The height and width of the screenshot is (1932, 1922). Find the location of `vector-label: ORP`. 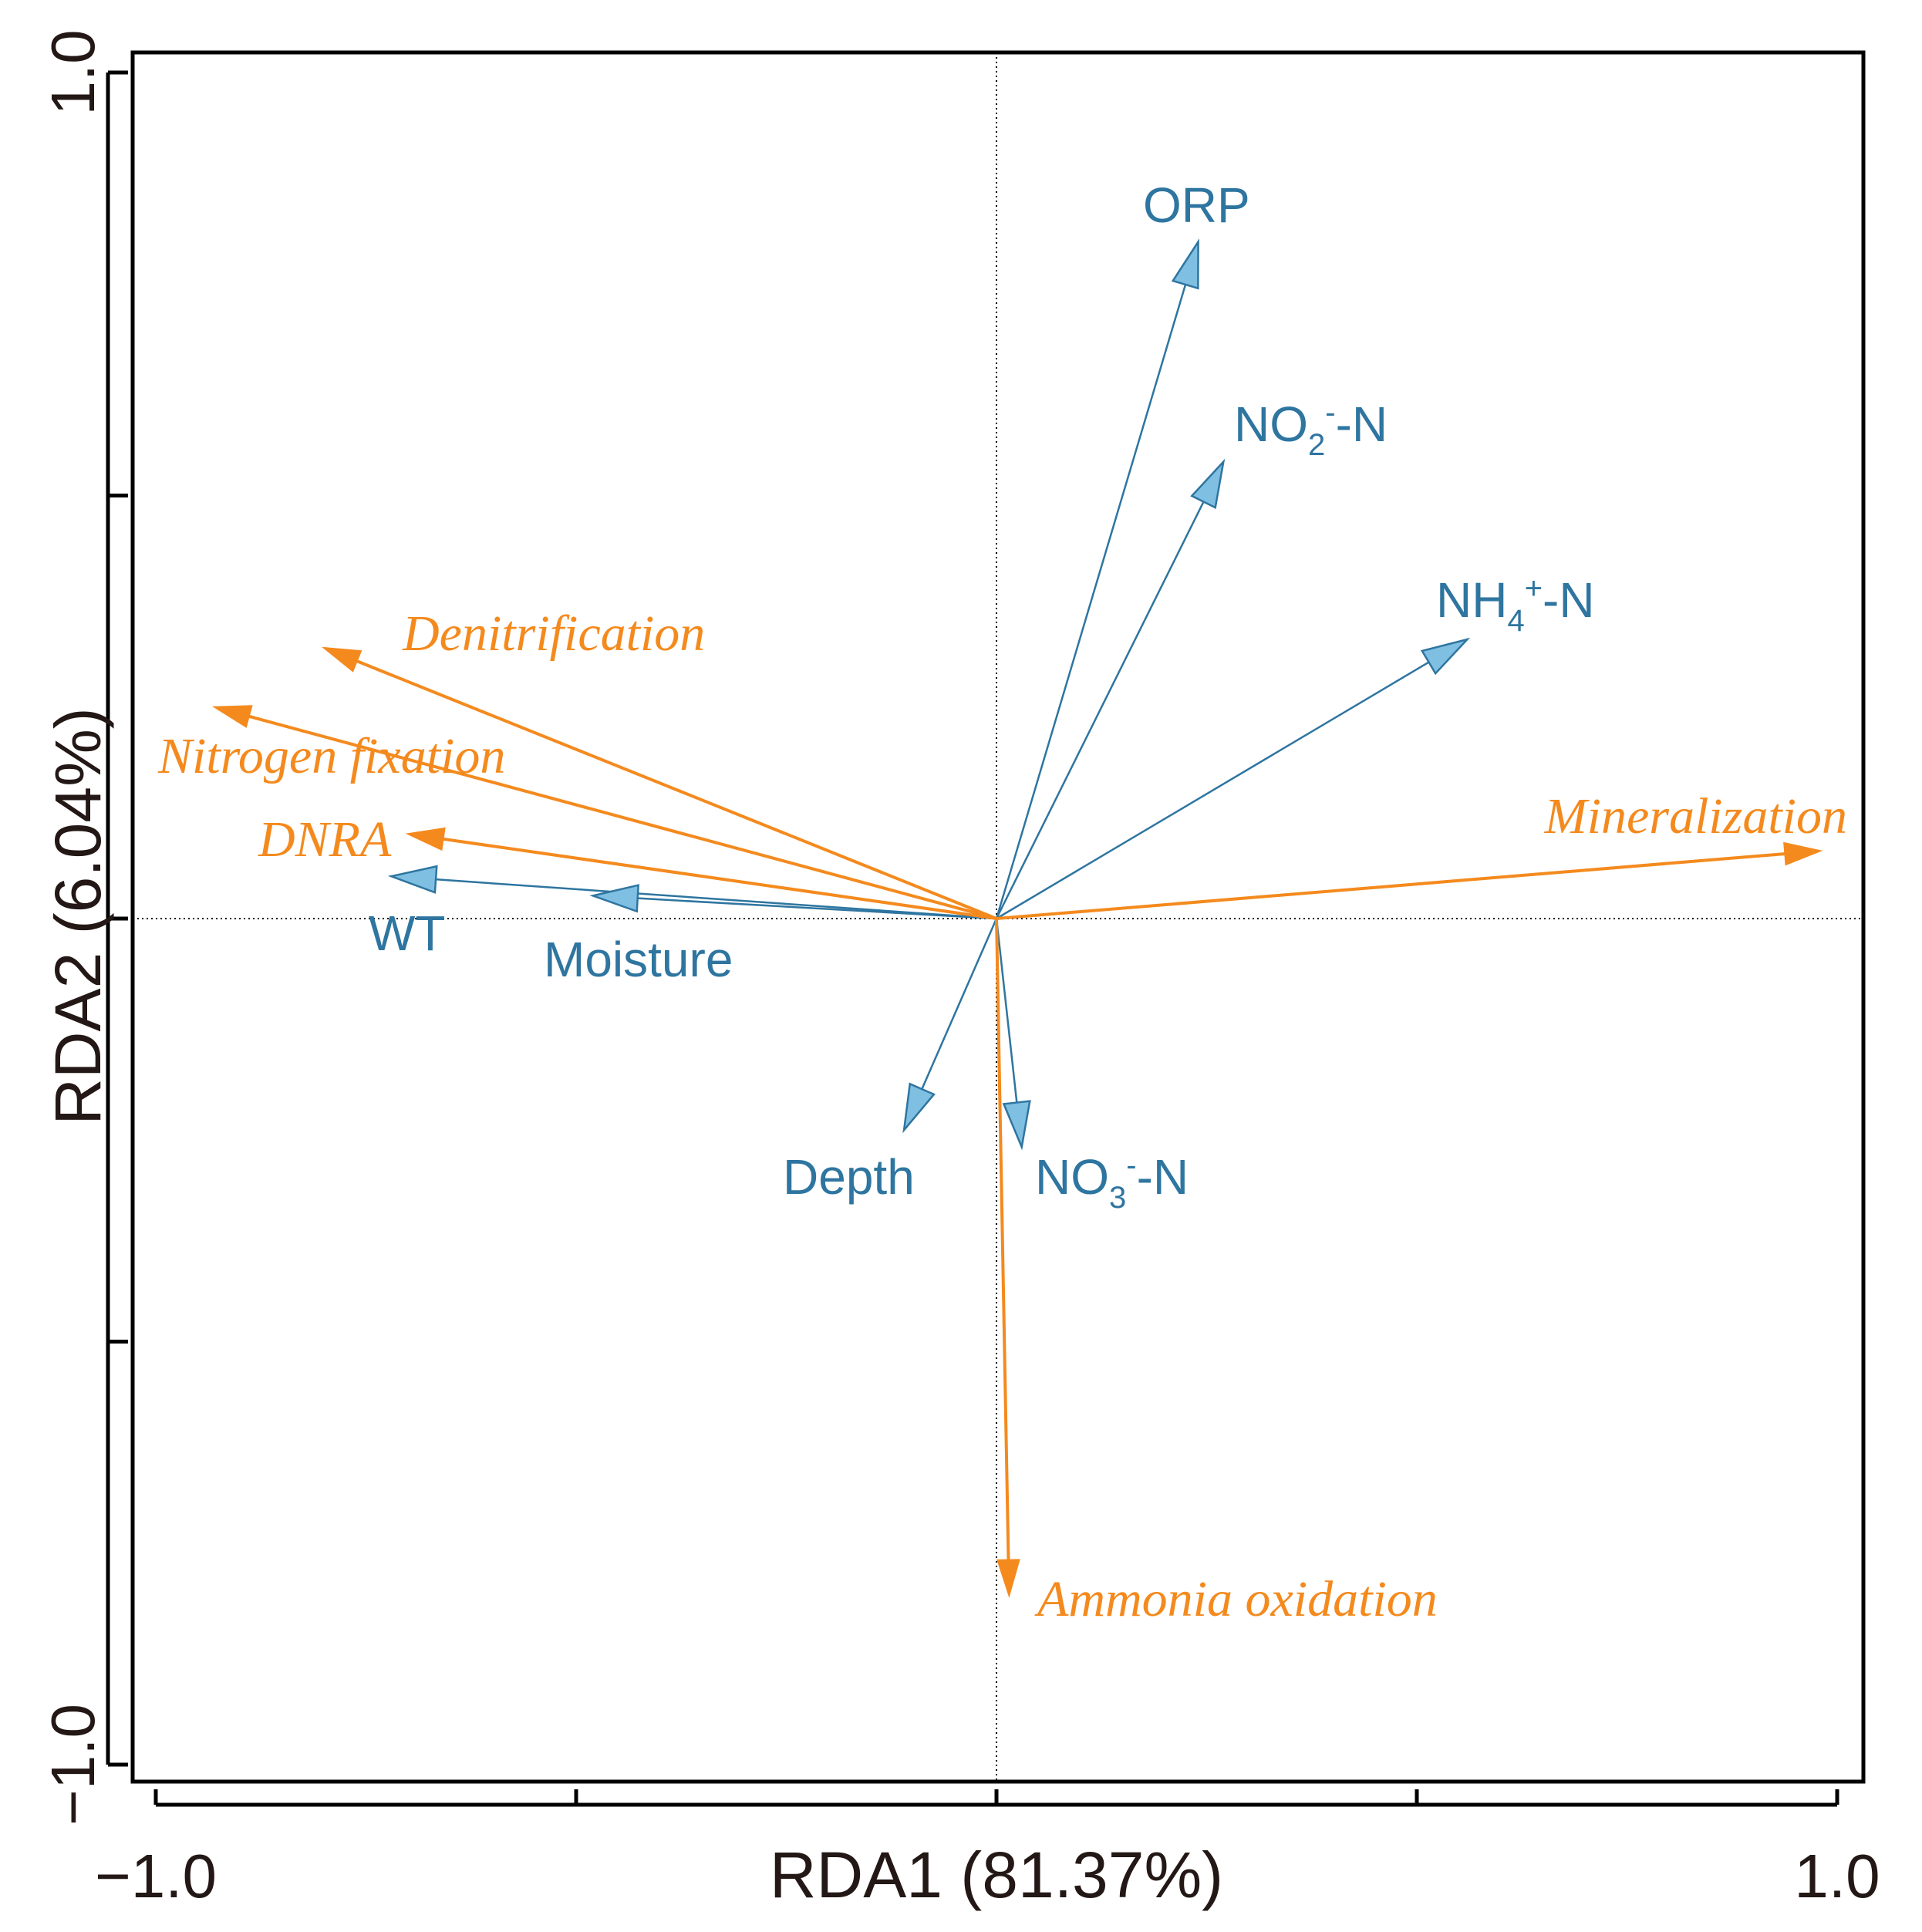

vector-label: ORP is located at coordinates (1196, 205).